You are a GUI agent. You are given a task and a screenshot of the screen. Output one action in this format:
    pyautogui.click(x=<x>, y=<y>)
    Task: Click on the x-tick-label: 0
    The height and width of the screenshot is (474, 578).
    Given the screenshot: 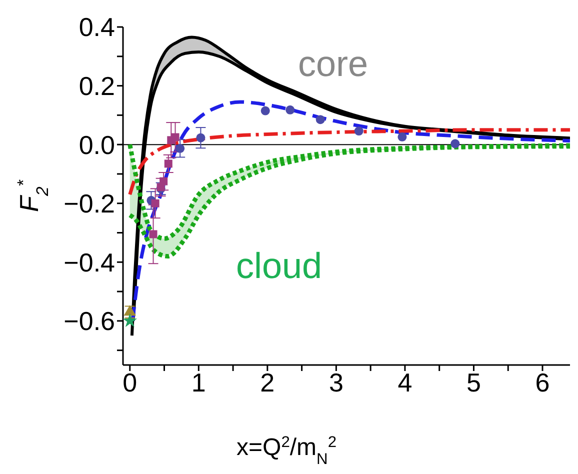 What is the action you would take?
    pyautogui.click(x=130, y=382)
    